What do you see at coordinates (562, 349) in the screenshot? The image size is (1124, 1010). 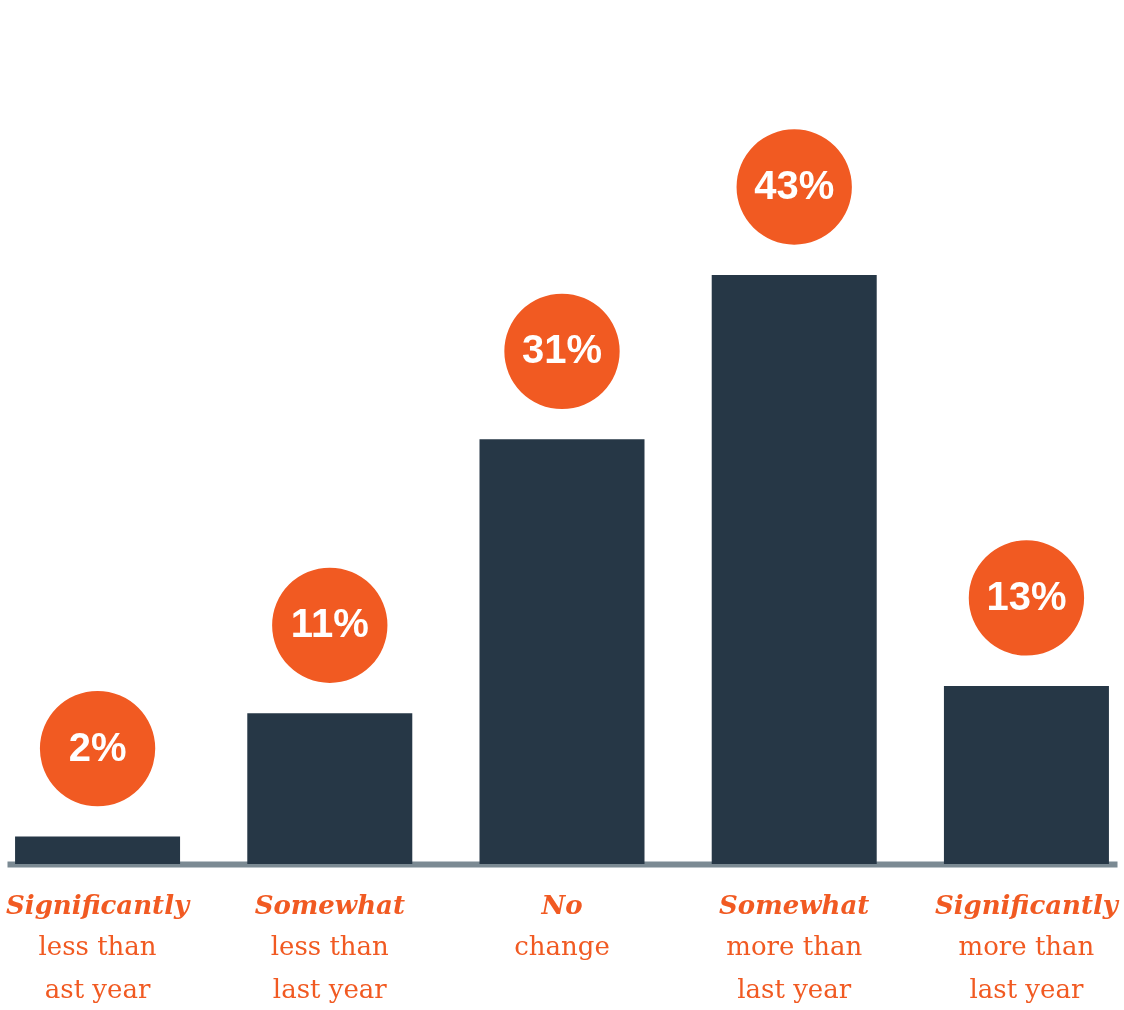 I see `data-label: 31%` at bounding box center [562, 349].